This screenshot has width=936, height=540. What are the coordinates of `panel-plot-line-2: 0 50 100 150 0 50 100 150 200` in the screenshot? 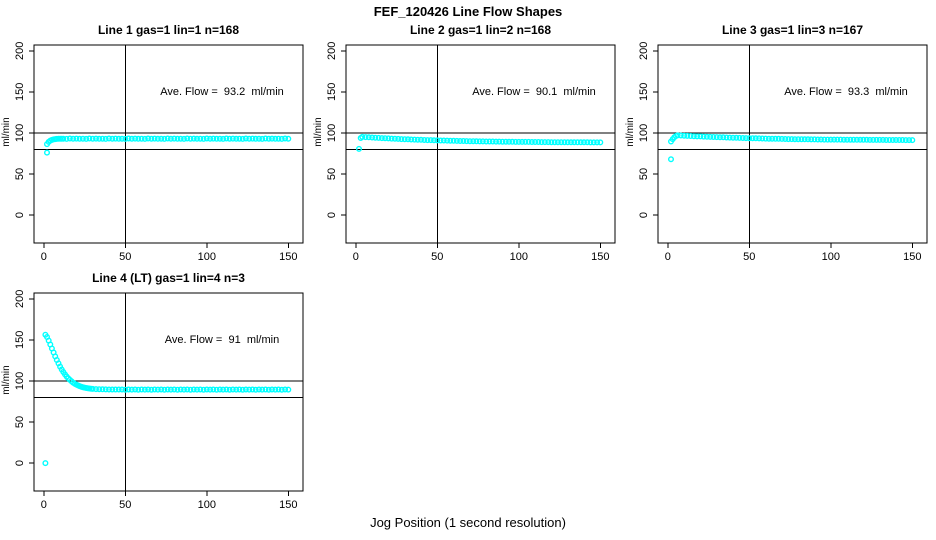 It's located at (471, 152).